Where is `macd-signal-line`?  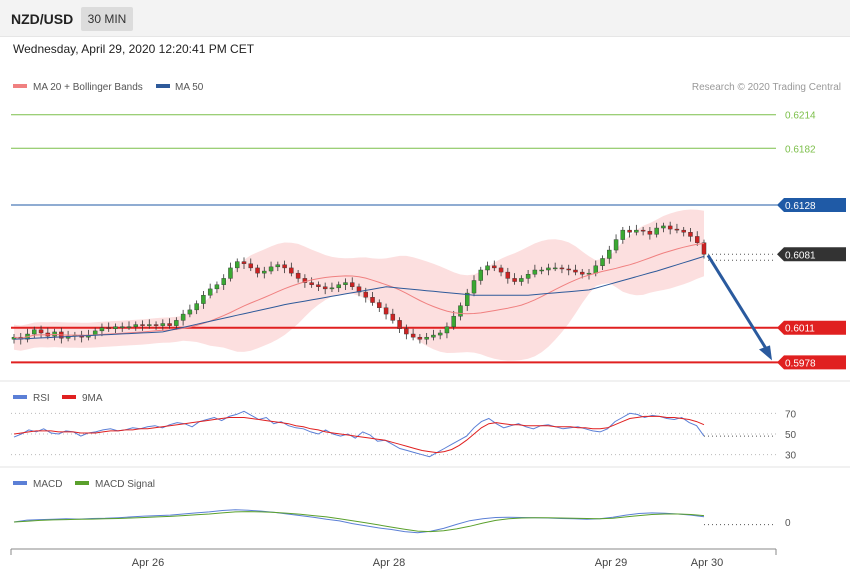 macd-signal-line is located at coordinates (359, 522).